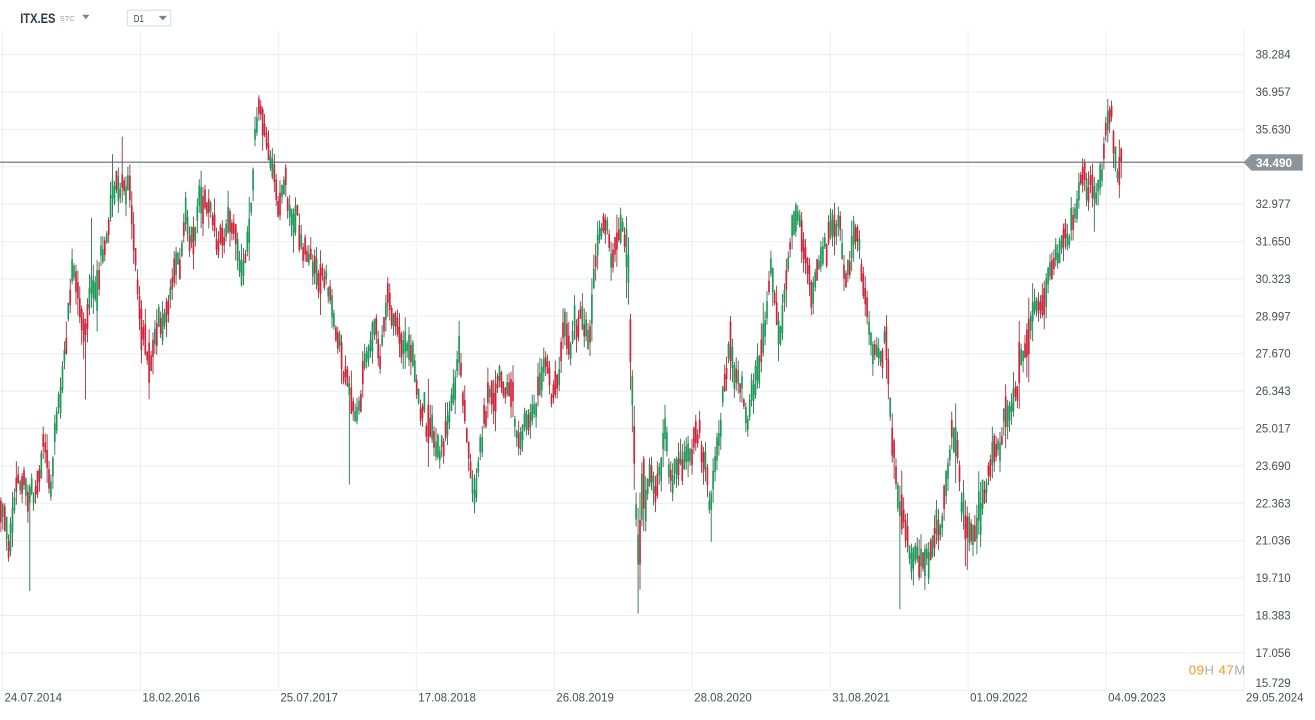  I want to click on svg-text: 35.630, so click(1273, 130).